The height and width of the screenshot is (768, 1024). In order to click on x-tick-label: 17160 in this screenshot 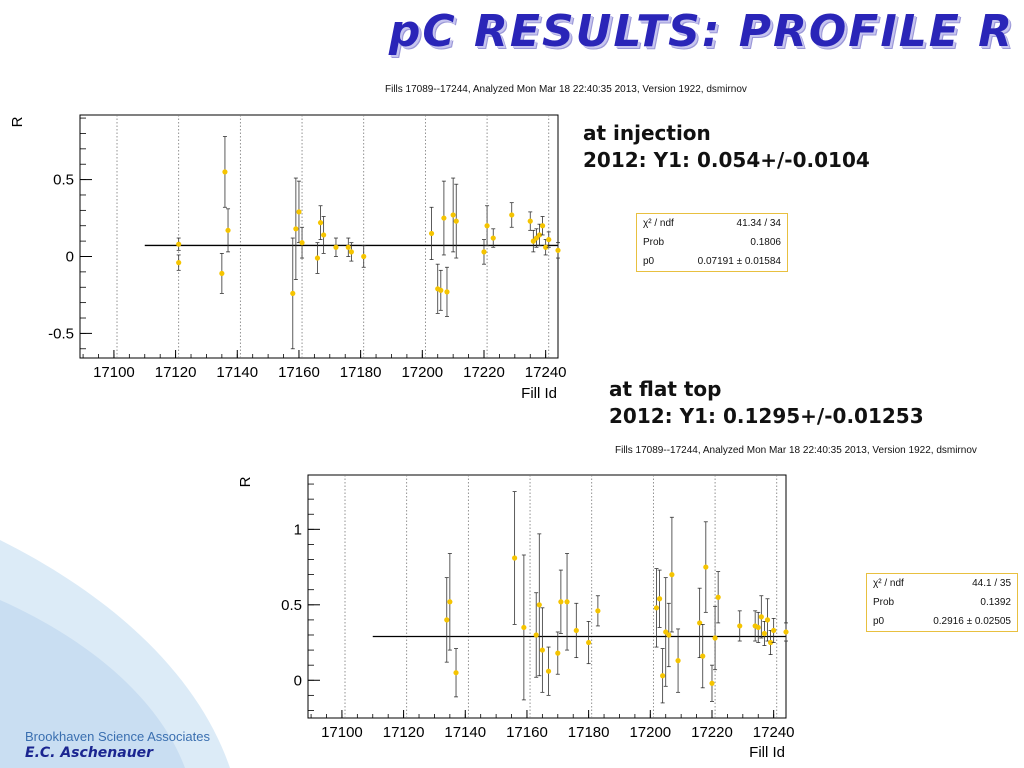, I will do `click(299, 372)`.